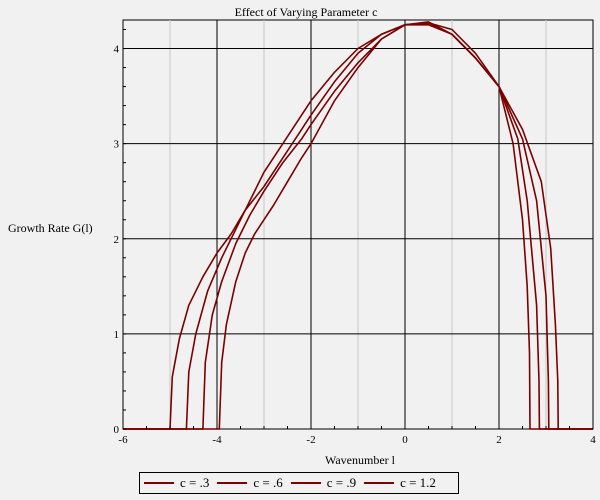 The height and width of the screenshot is (500, 600). Describe the element at coordinates (123, 440) in the screenshot. I see `x-tick-label: -6` at that location.